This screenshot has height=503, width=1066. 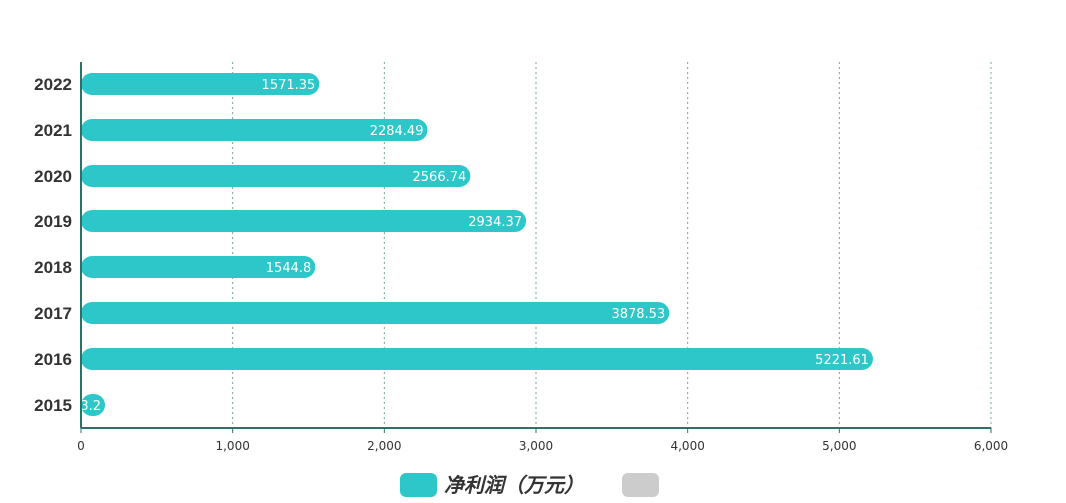 I want to click on x-tick-label: 6,000, so click(x=991, y=446).